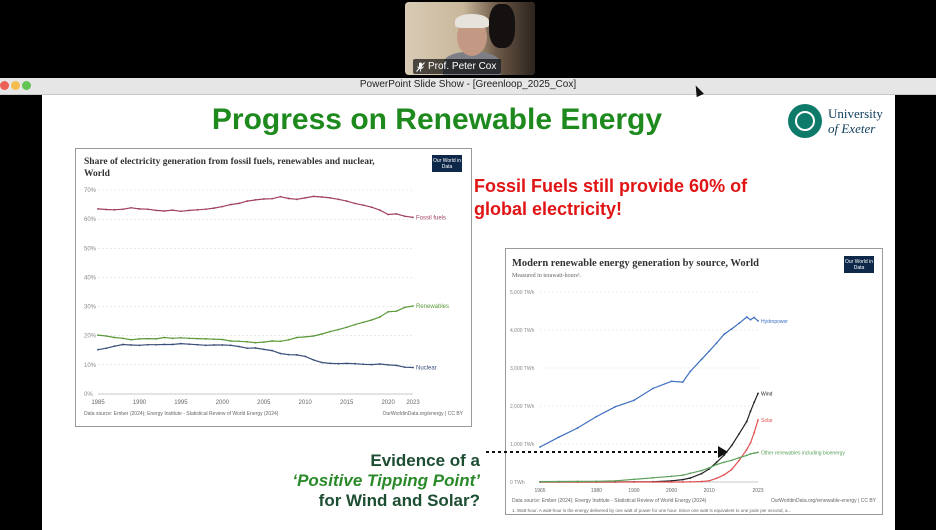 The image size is (936, 530). What do you see at coordinates (15, 85) in the screenshot?
I see `minimize-window-icon` at bounding box center [15, 85].